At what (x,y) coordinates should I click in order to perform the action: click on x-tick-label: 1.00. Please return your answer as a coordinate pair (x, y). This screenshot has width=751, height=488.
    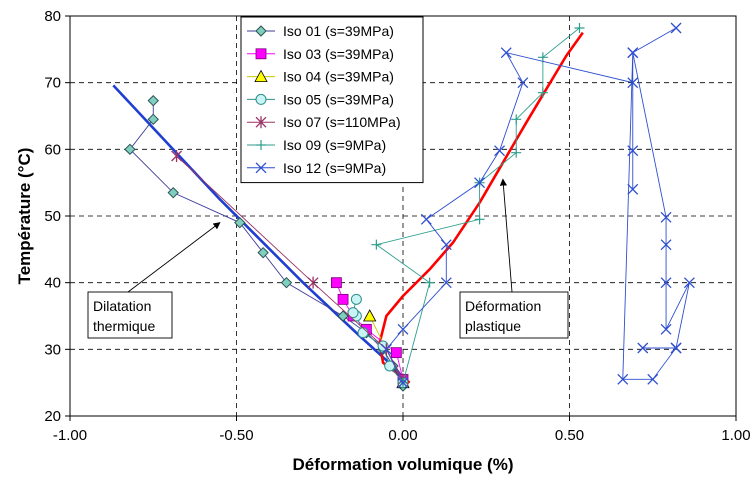
    Looking at the image, I should click on (735, 435).